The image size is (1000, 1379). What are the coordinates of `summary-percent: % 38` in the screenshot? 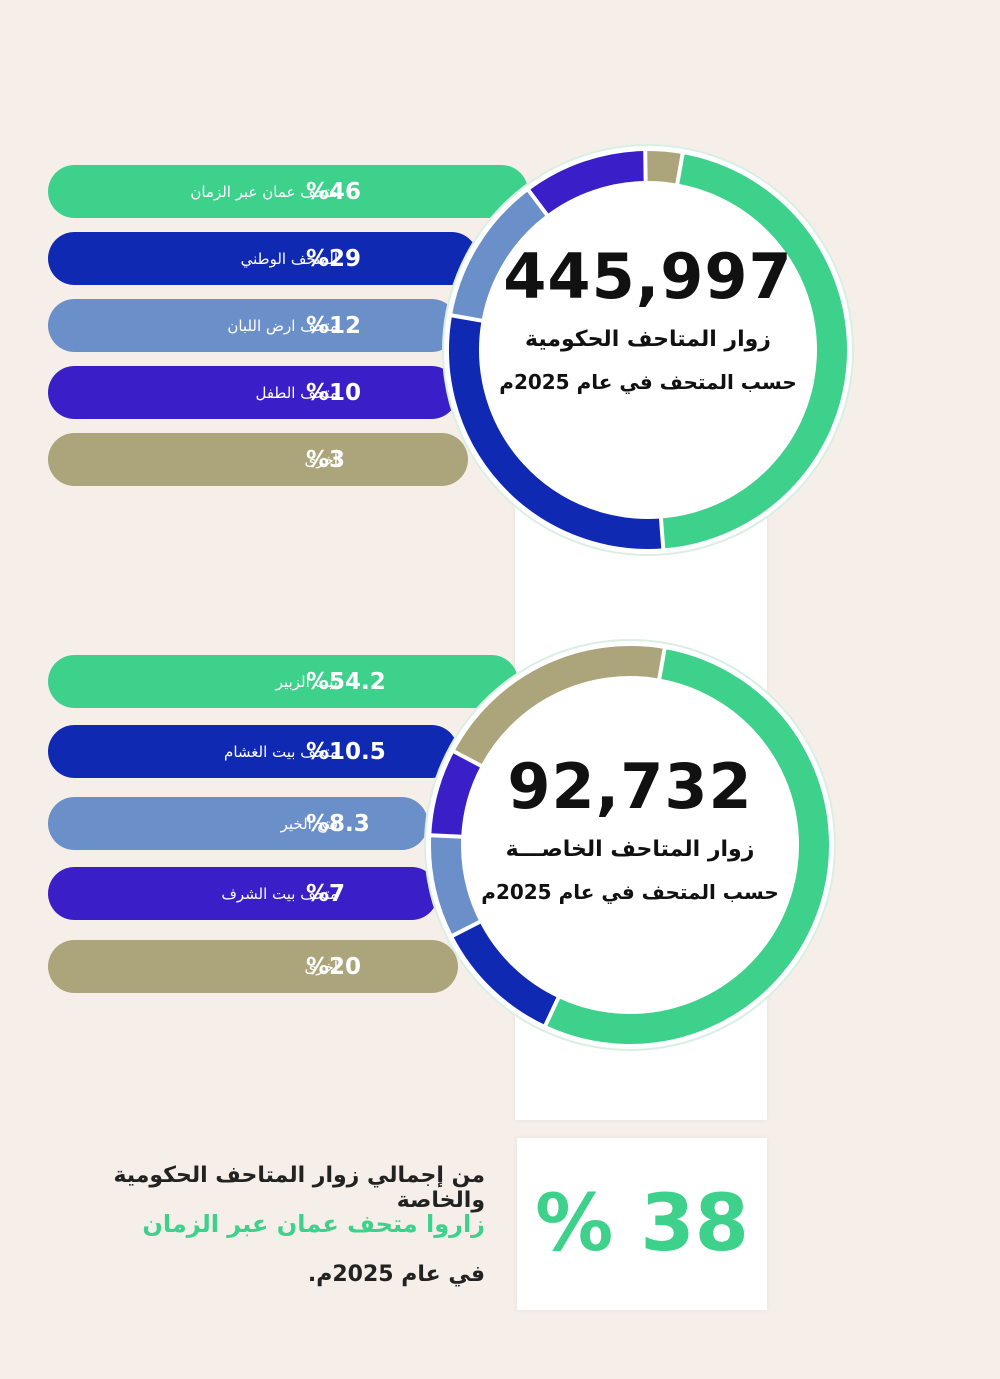 It's located at (642, 1224).